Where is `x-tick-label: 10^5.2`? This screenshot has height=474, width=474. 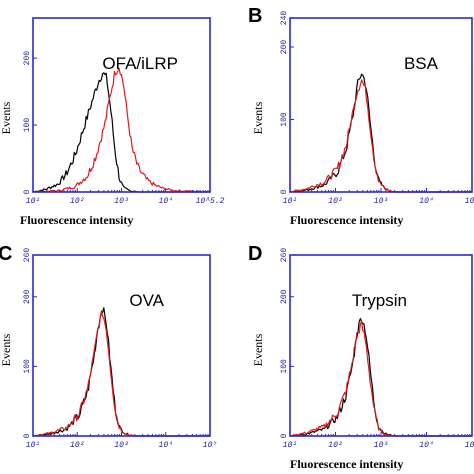 x-tick-label: 10^5.2 is located at coordinates (210, 201).